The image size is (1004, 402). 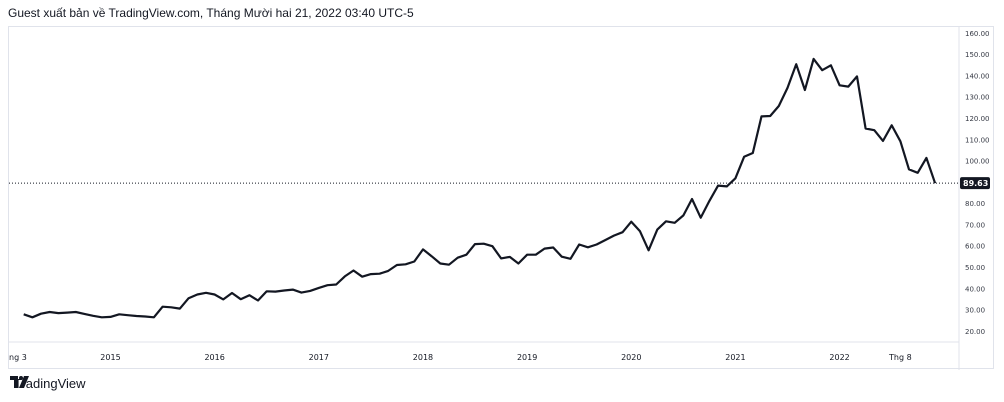 What do you see at coordinates (975, 311) in the screenshot?
I see `y-tick-label: 30.00` at bounding box center [975, 311].